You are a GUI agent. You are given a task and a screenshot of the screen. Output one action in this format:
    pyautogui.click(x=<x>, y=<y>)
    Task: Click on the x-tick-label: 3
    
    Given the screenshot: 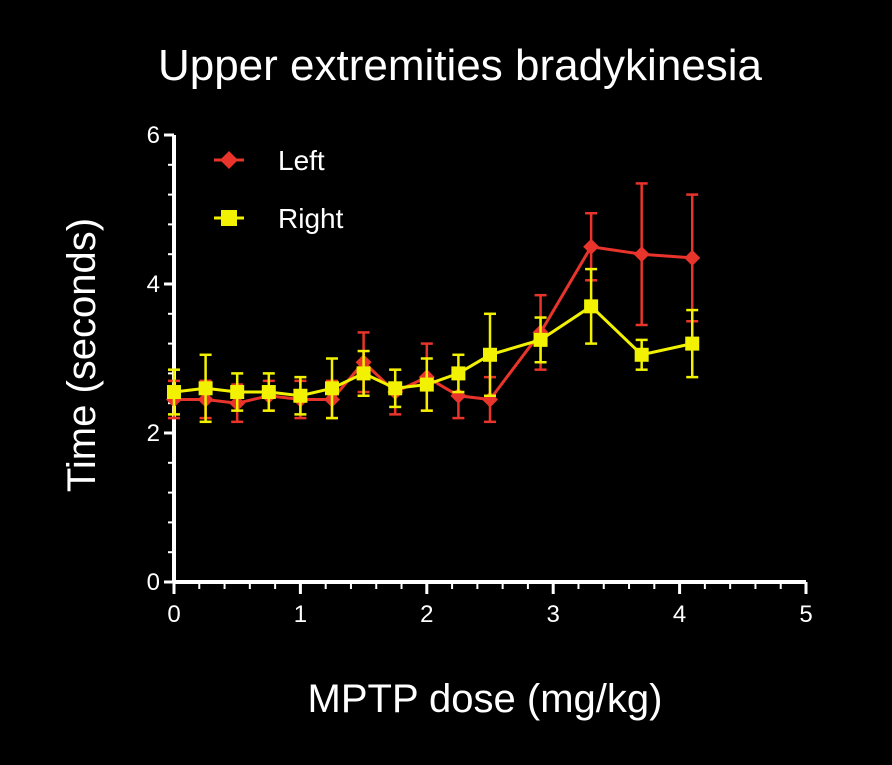 What is the action you would take?
    pyautogui.click(x=553, y=614)
    